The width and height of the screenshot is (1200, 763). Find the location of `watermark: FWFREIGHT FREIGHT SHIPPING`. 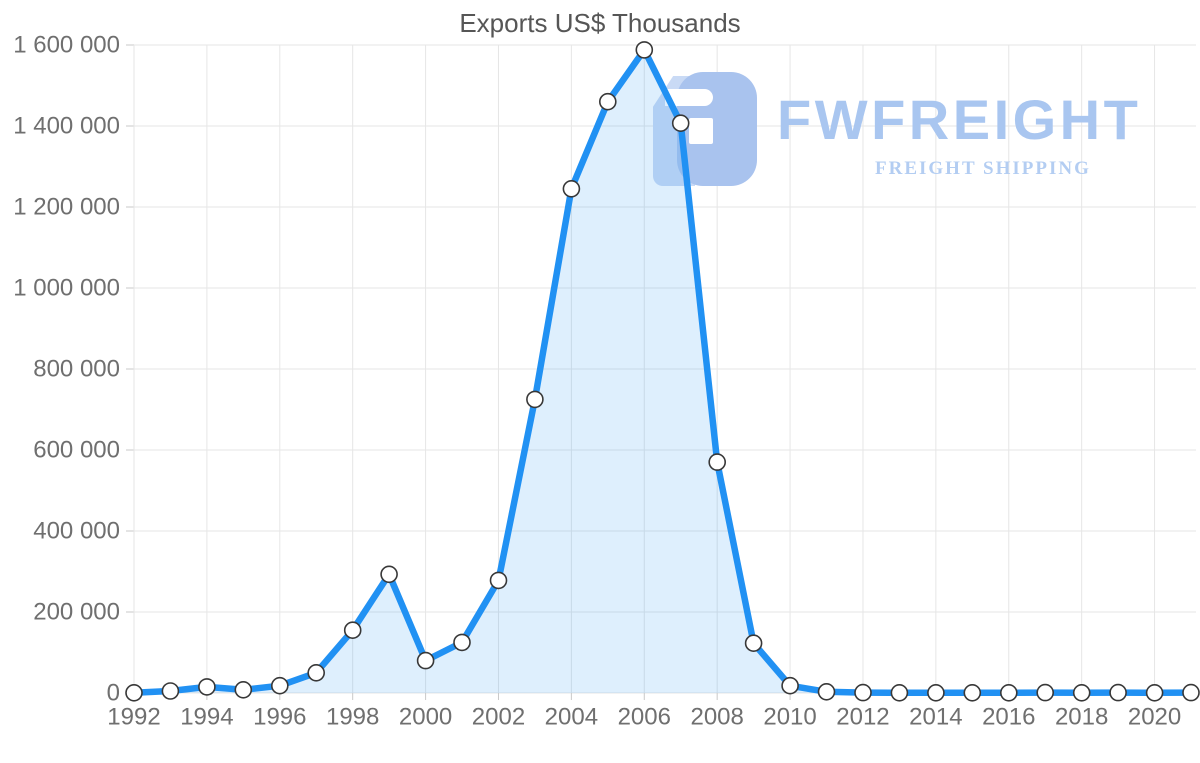

watermark: FWFREIGHT FREIGHT SHIPPING is located at coordinates (903, 132).